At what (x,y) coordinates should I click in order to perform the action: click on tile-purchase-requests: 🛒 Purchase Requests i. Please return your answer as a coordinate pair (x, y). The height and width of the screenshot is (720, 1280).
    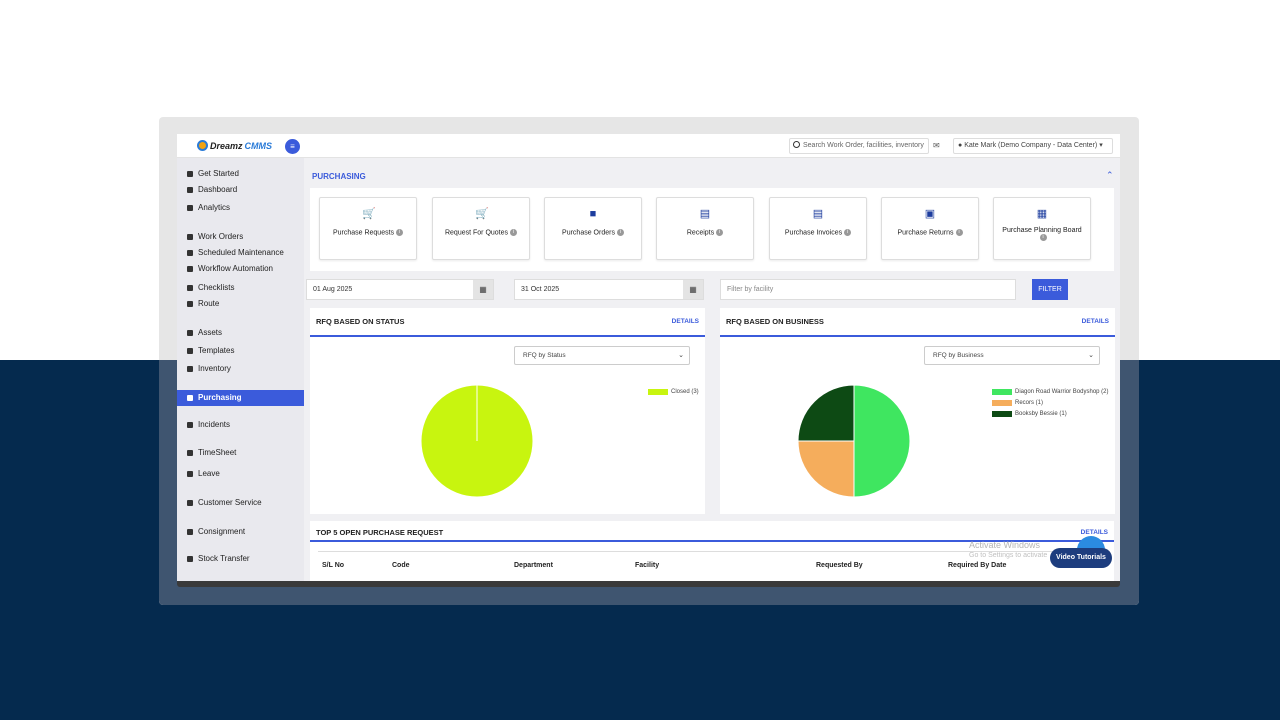
    Looking at the image, I should click on (368, 228).